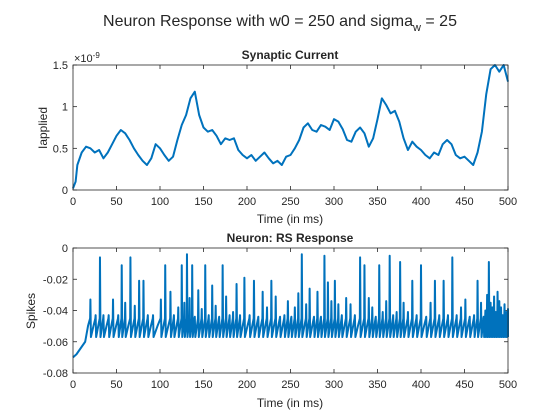  I want to click on neuron-response-y-tick-label: -0.08, so click(55, 374).